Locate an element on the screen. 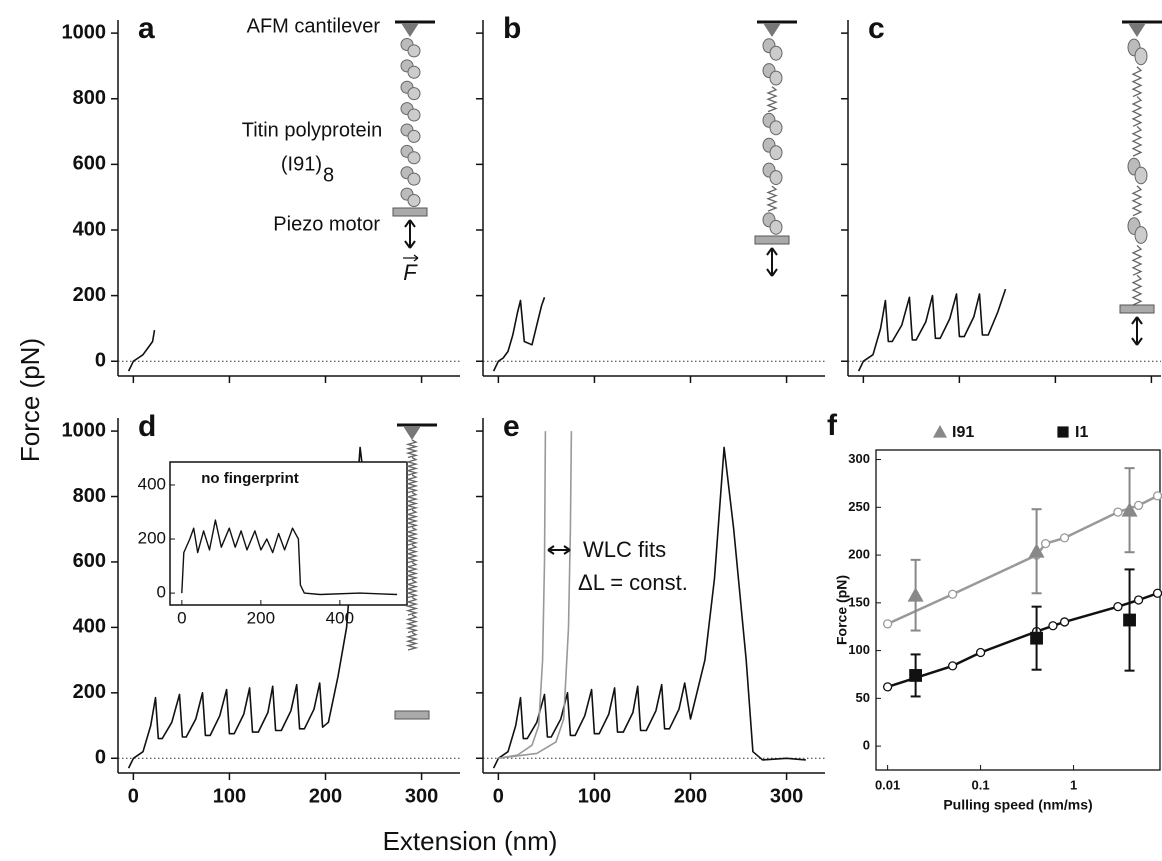 This screenshot has width=1162, height=861. x-tick-label: 0 is located at coordinates (498, 796).